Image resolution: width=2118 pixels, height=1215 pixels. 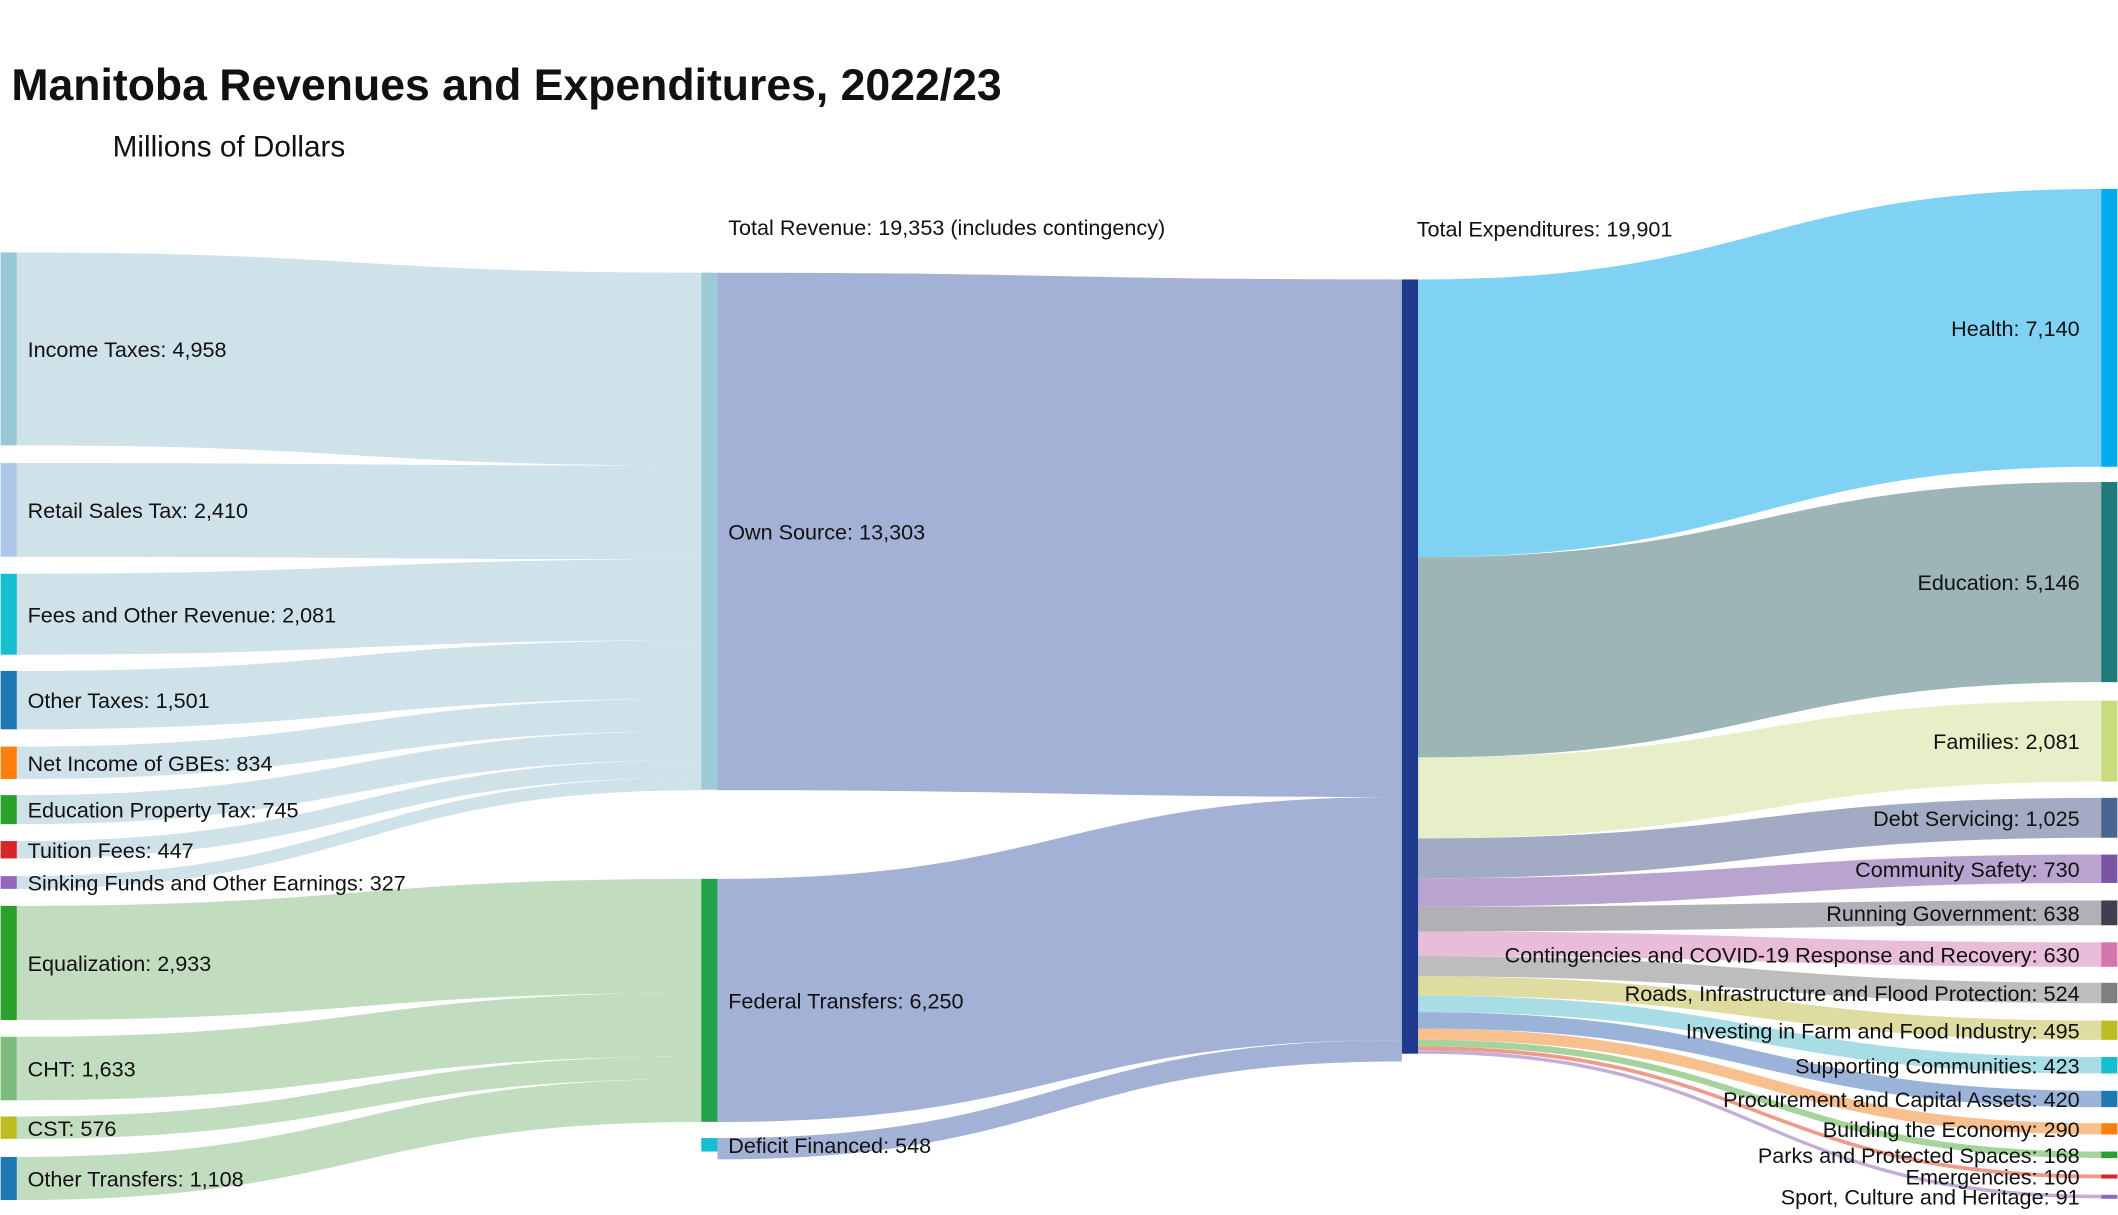 I want to click on node-label-parks: Parks and Protected Spaces: 168, so click(x=1919, y=1155).